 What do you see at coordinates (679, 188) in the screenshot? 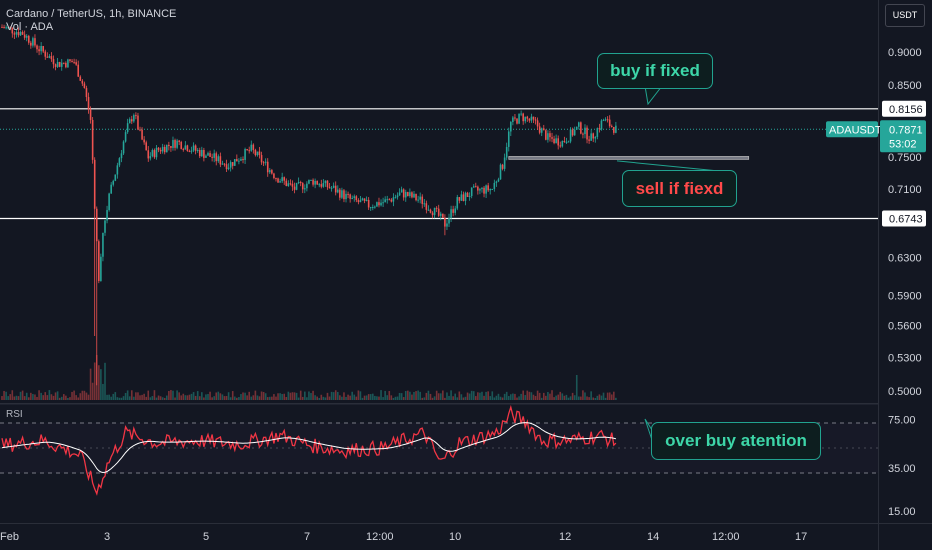
I see `sell-annotation-text: sell if fiexd` at bounding box center [679, 188].